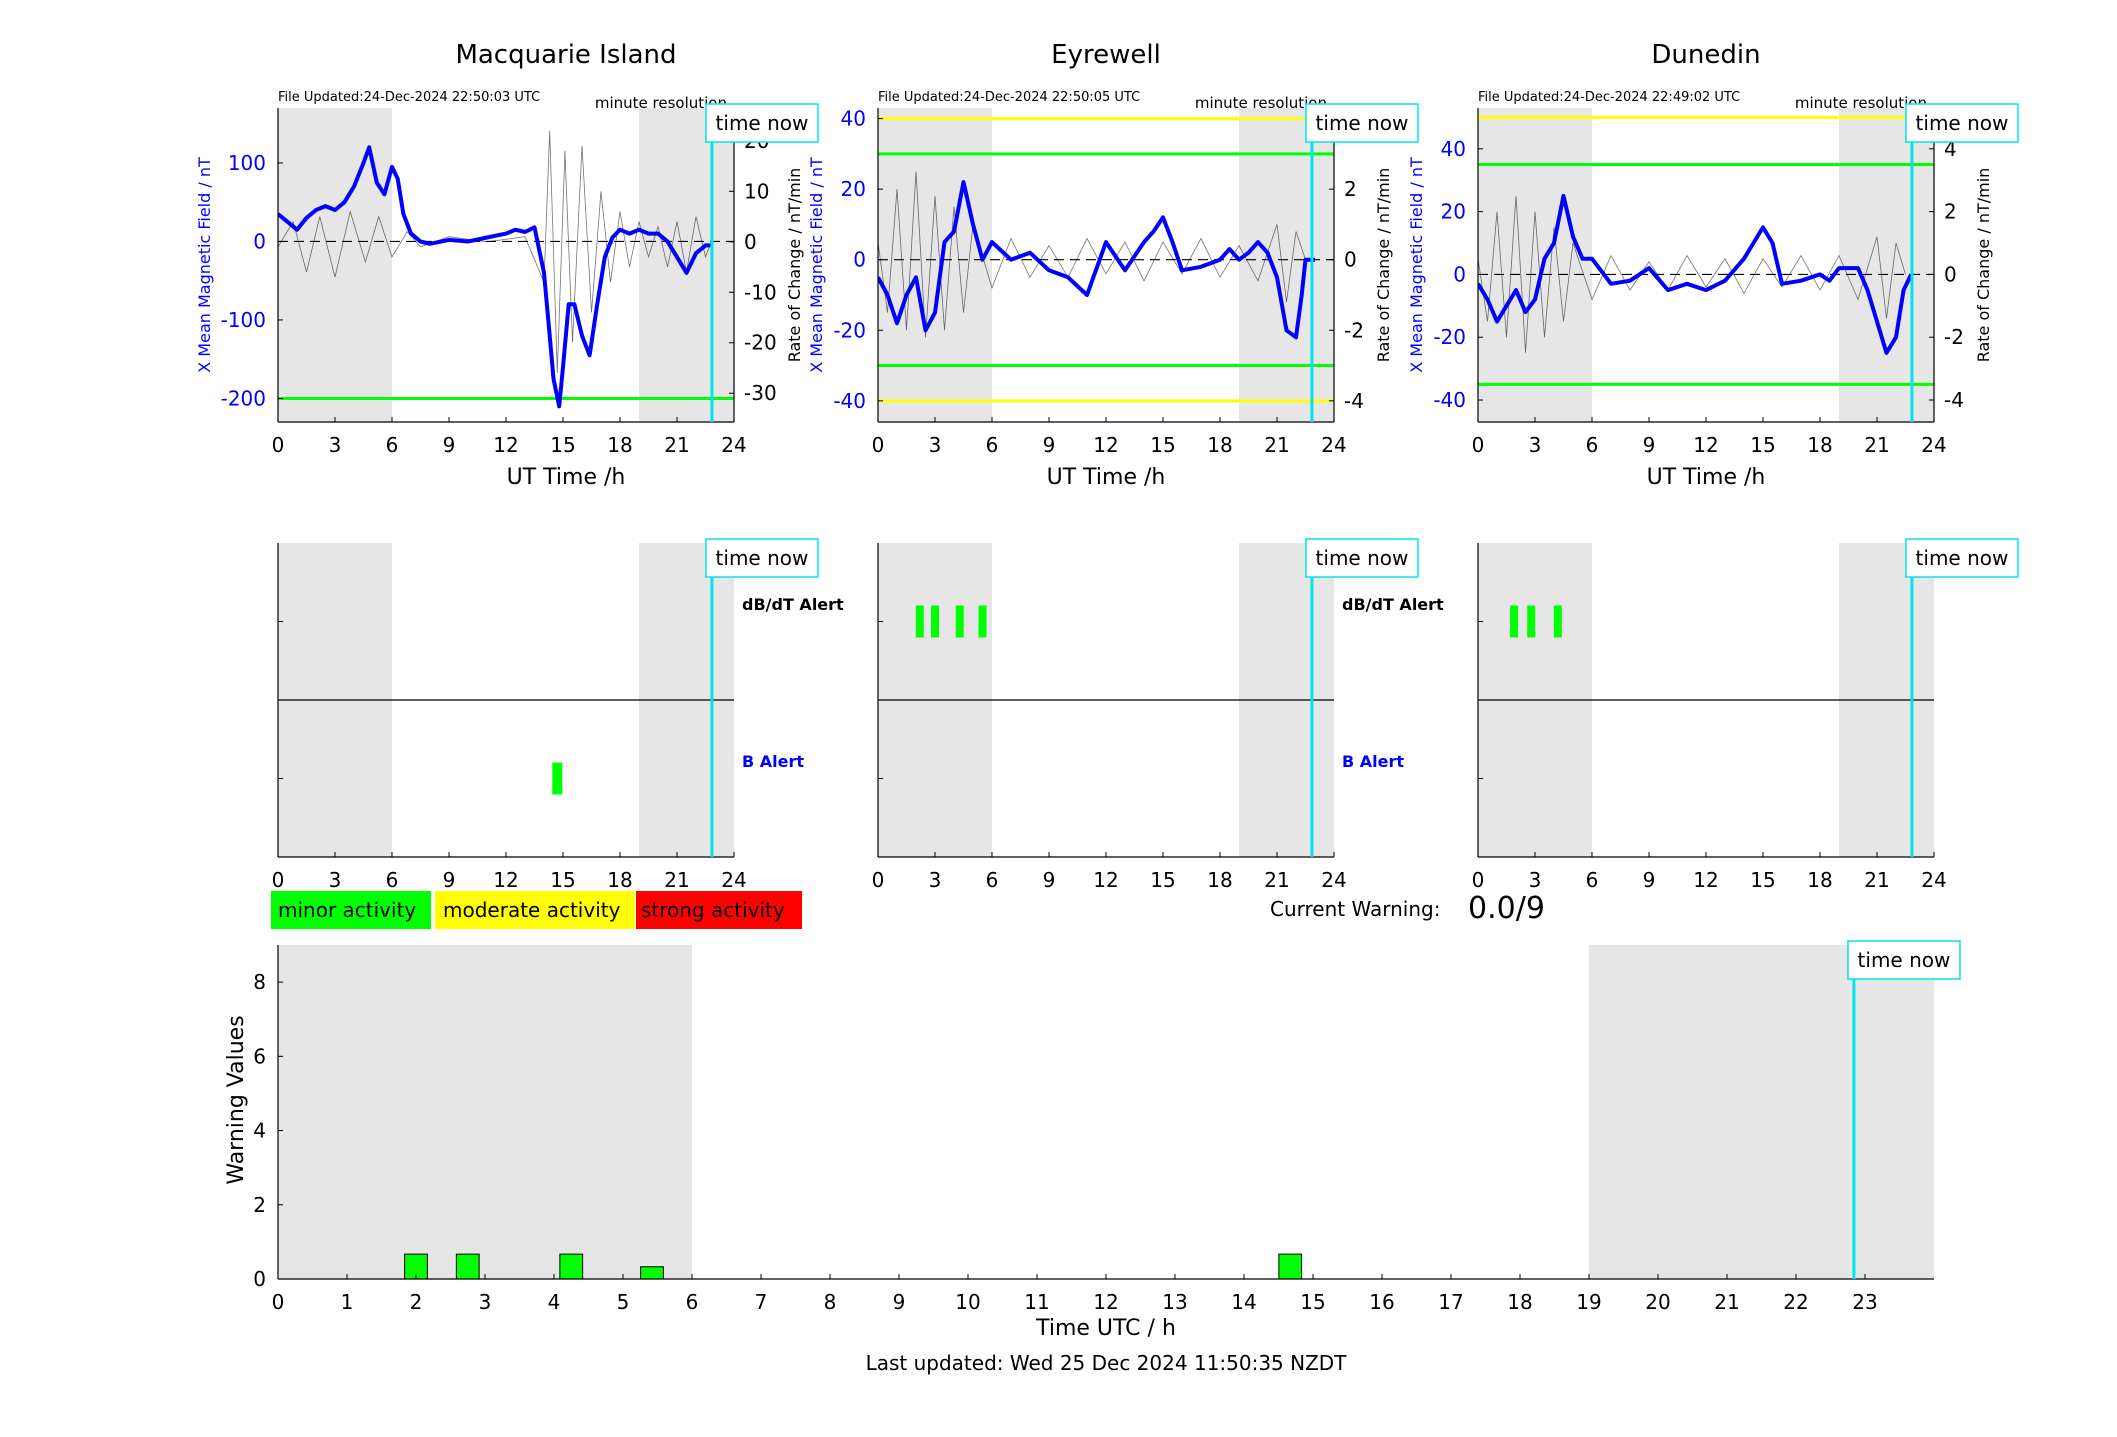  Describe the element at coordinates (750, 242) in the screenshot. I see `y-right-tick-label: 0` at that location.